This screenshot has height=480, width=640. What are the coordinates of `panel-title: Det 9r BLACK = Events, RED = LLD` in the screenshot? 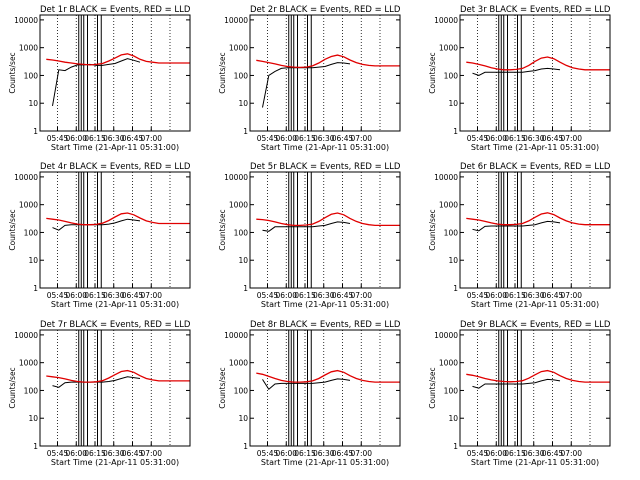 It's located at (535, 325).